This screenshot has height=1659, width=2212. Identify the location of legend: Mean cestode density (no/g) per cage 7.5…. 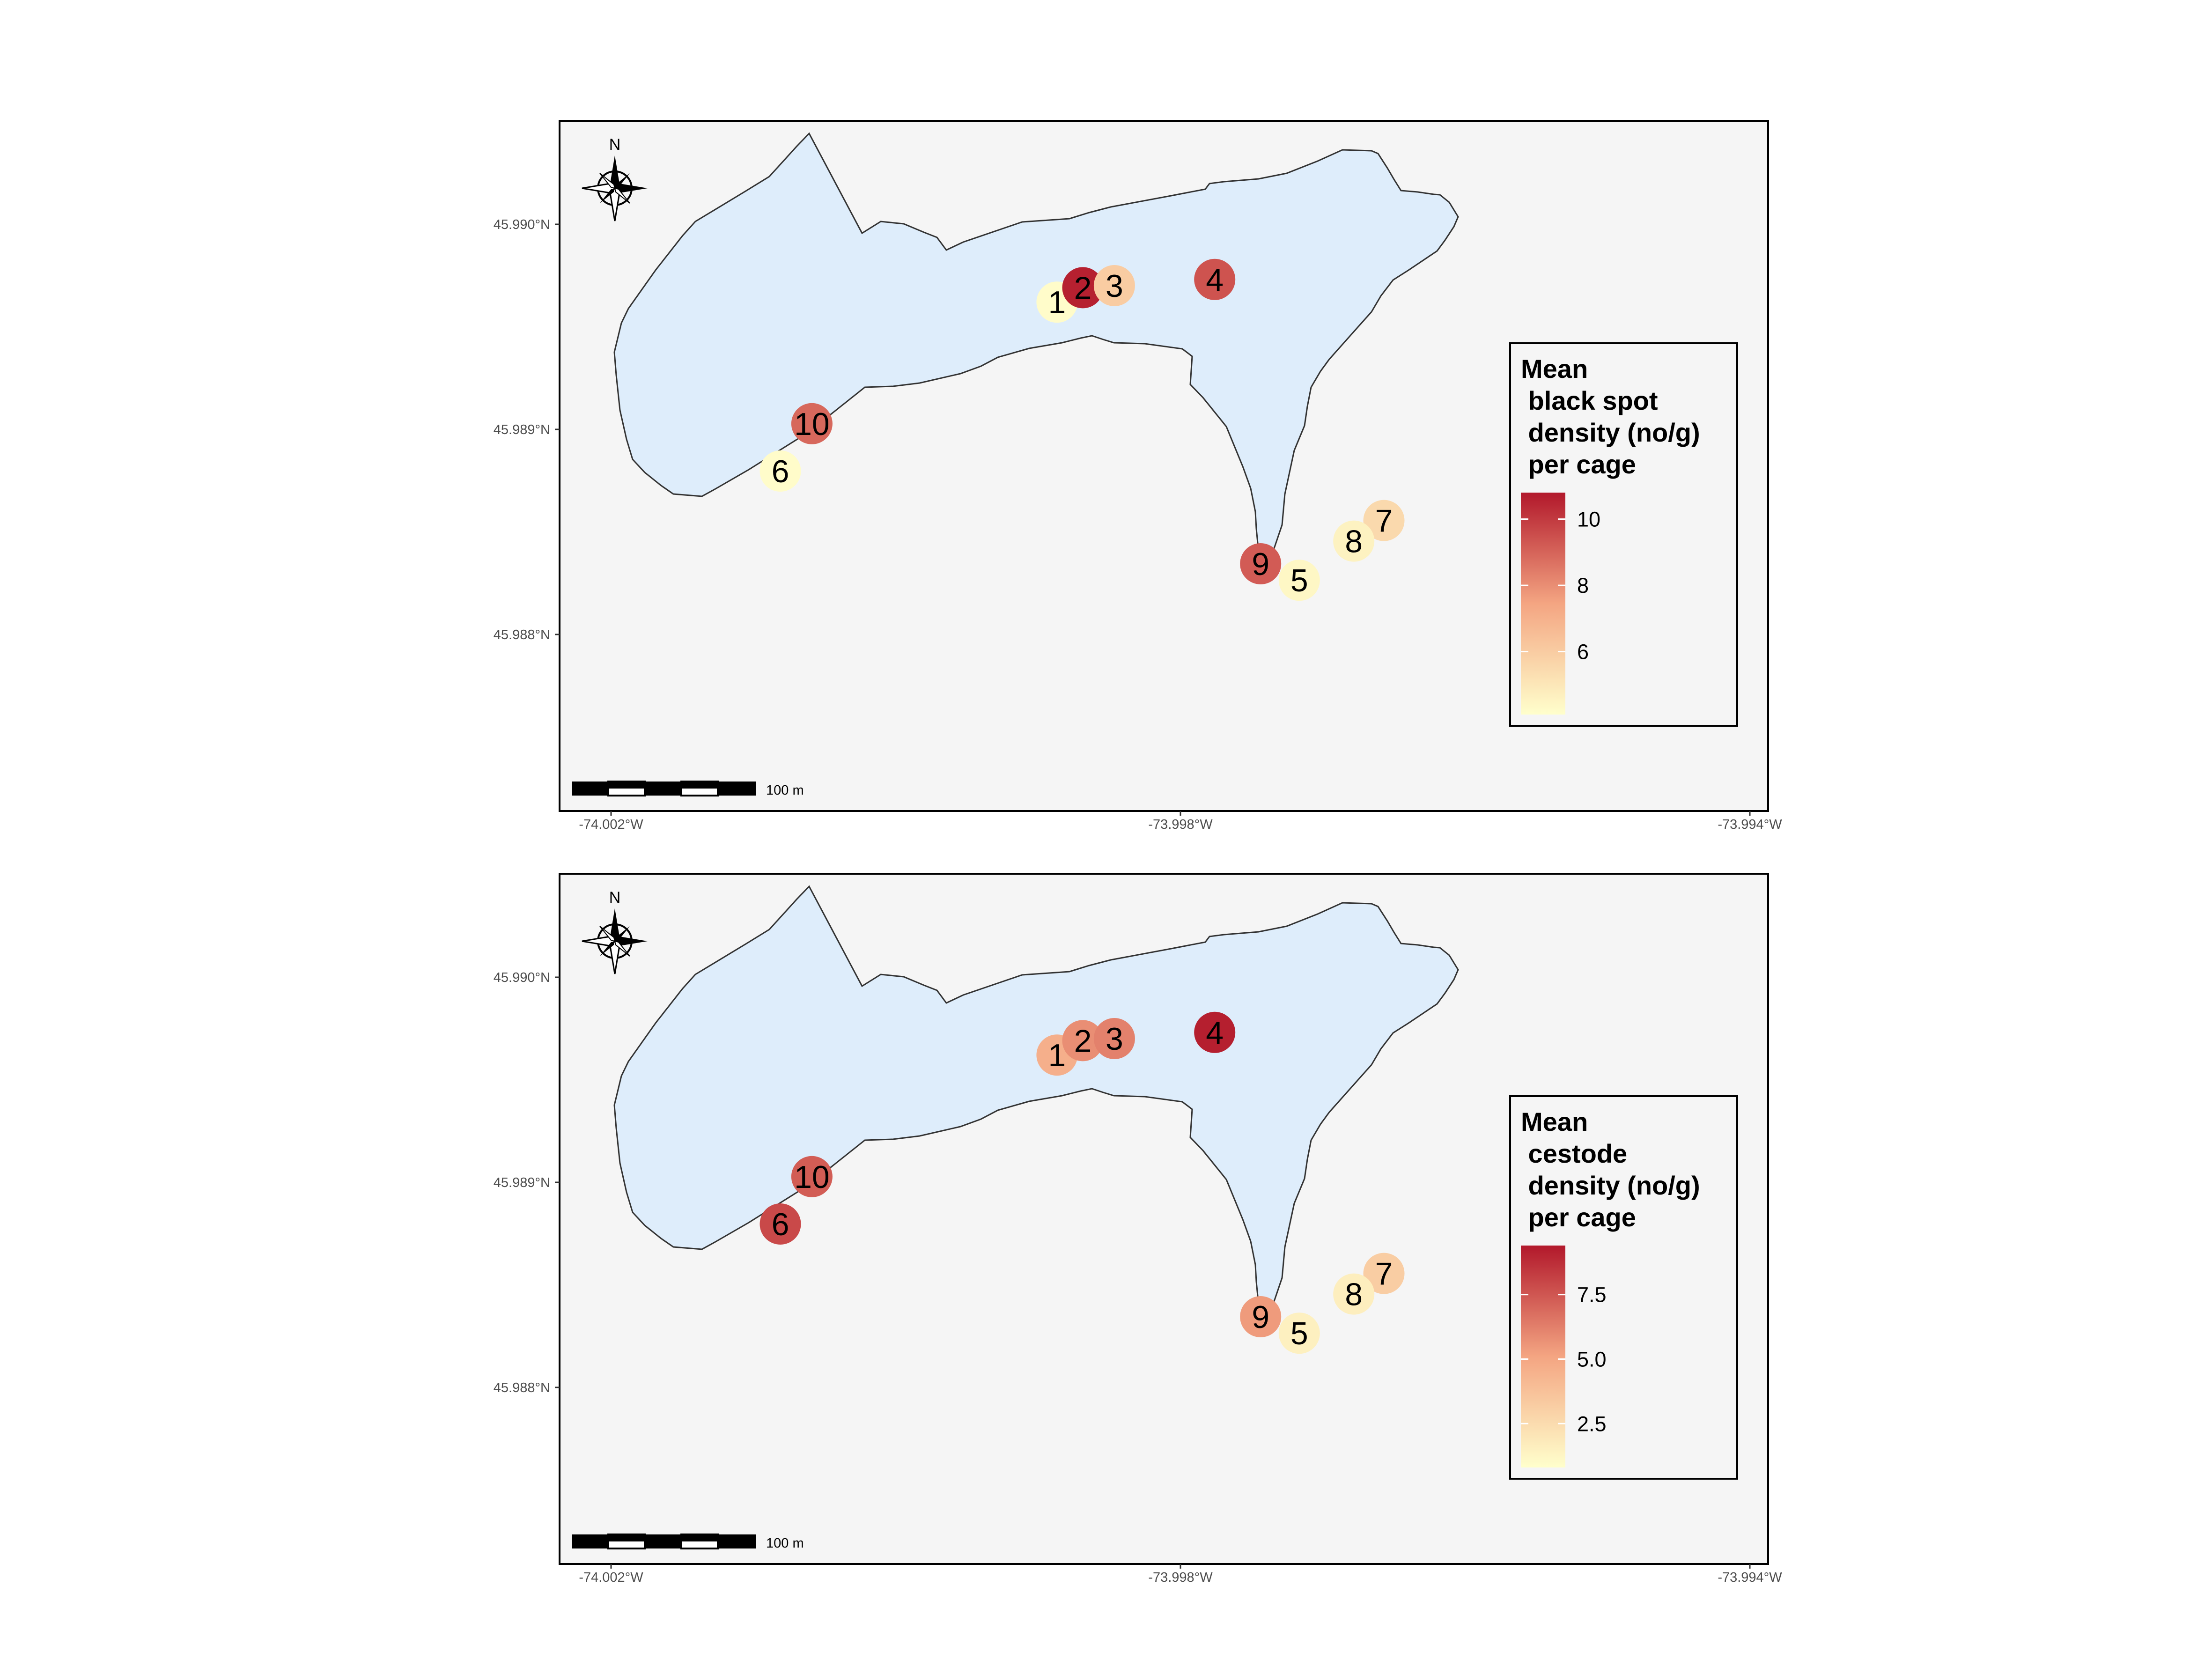
(1624, 1287).